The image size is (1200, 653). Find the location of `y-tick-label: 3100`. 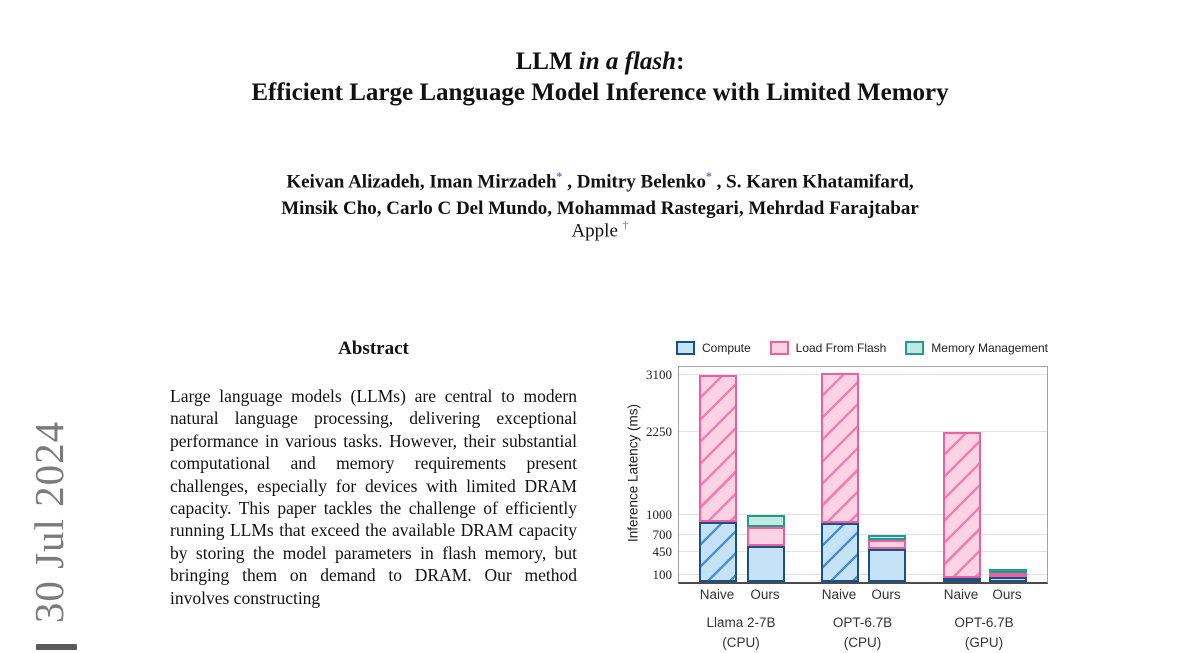

y-tick-label: 3100 is located at coordinates (659, 375).